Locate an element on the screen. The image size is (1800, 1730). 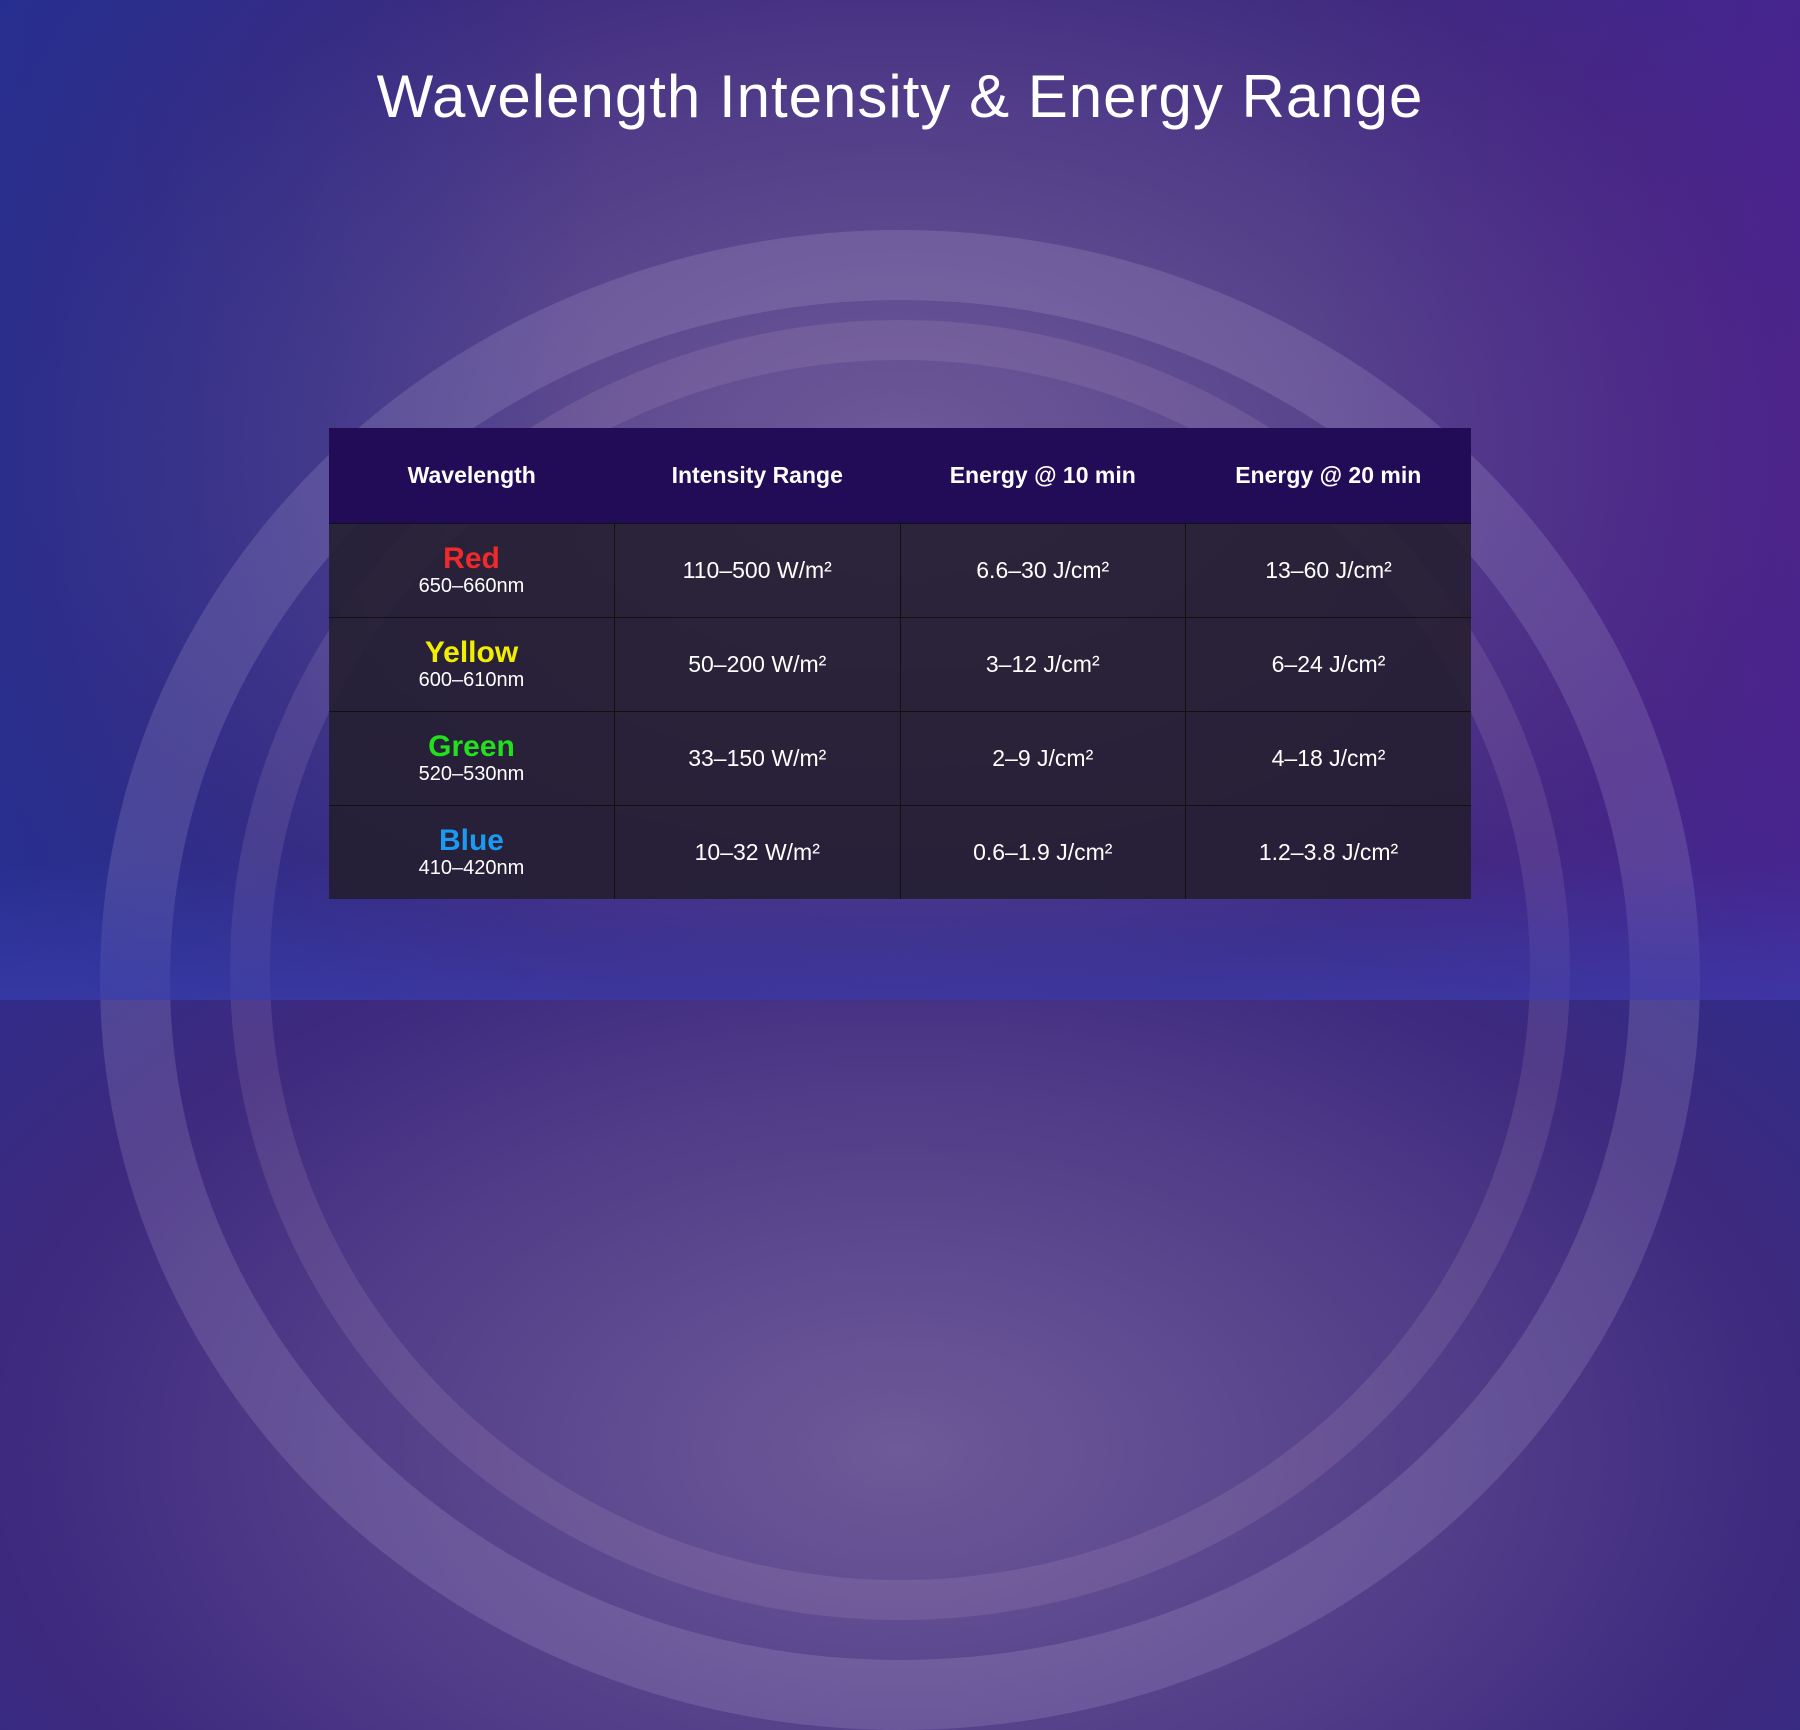
energy-20-cell: 1.2–3.8 J/cm² is located at coordinates (1328, 852).